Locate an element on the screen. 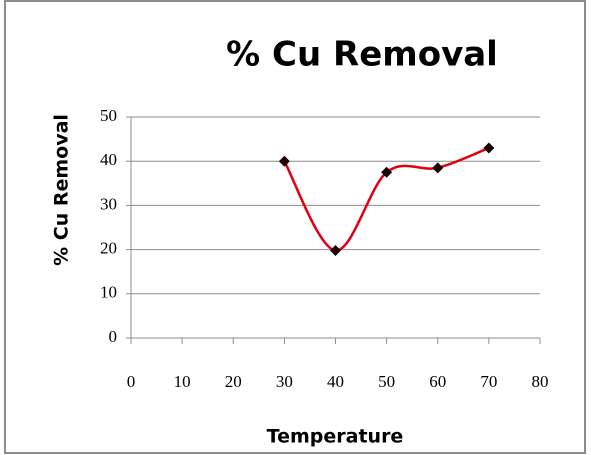 This screenshot has height=455, width=591. y-tick-label: 10 is located at coordinates (108, 292).